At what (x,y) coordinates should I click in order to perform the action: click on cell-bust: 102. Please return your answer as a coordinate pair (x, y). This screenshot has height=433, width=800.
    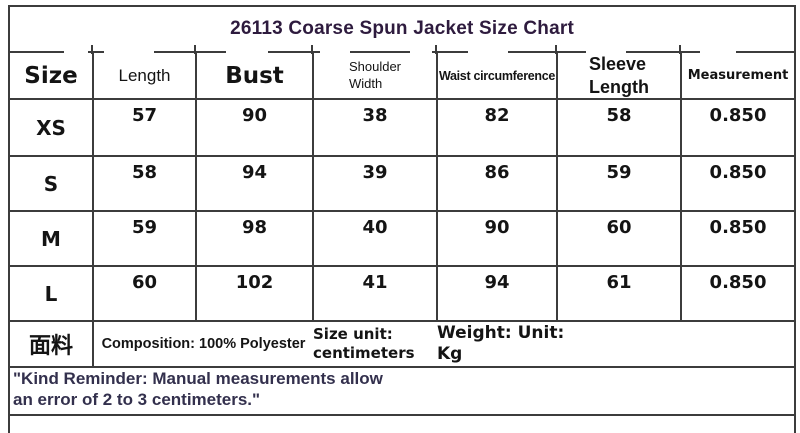
    Looking at the image, I should click on (254, 293).